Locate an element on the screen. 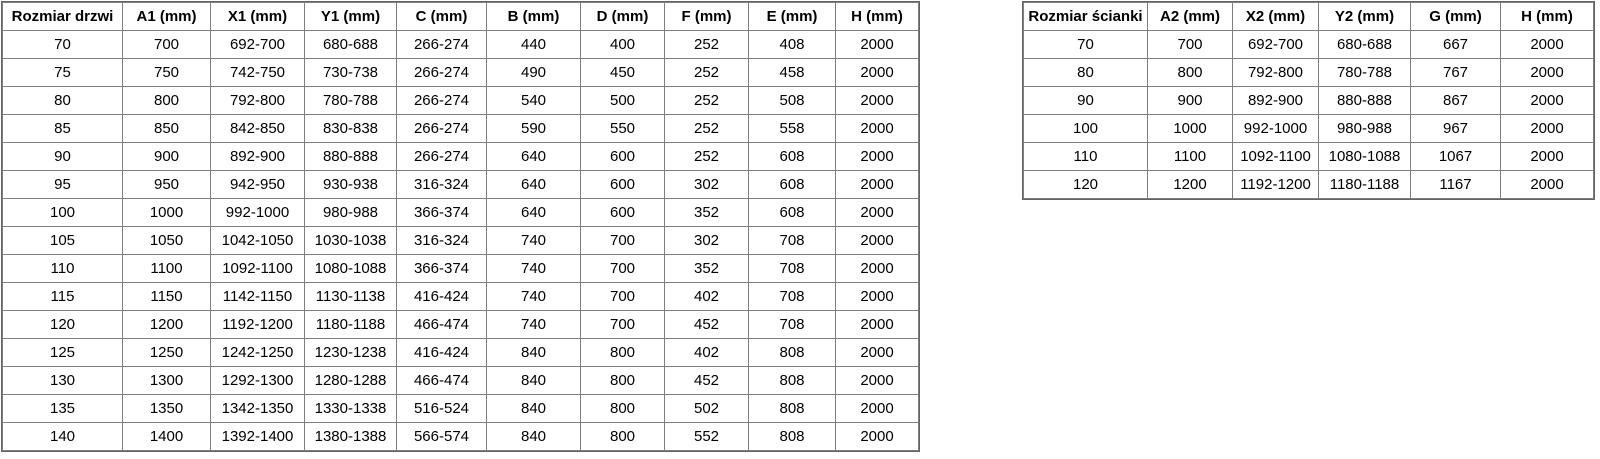  table-cell: 1092-1100 is located at coordinates (1275, 156).